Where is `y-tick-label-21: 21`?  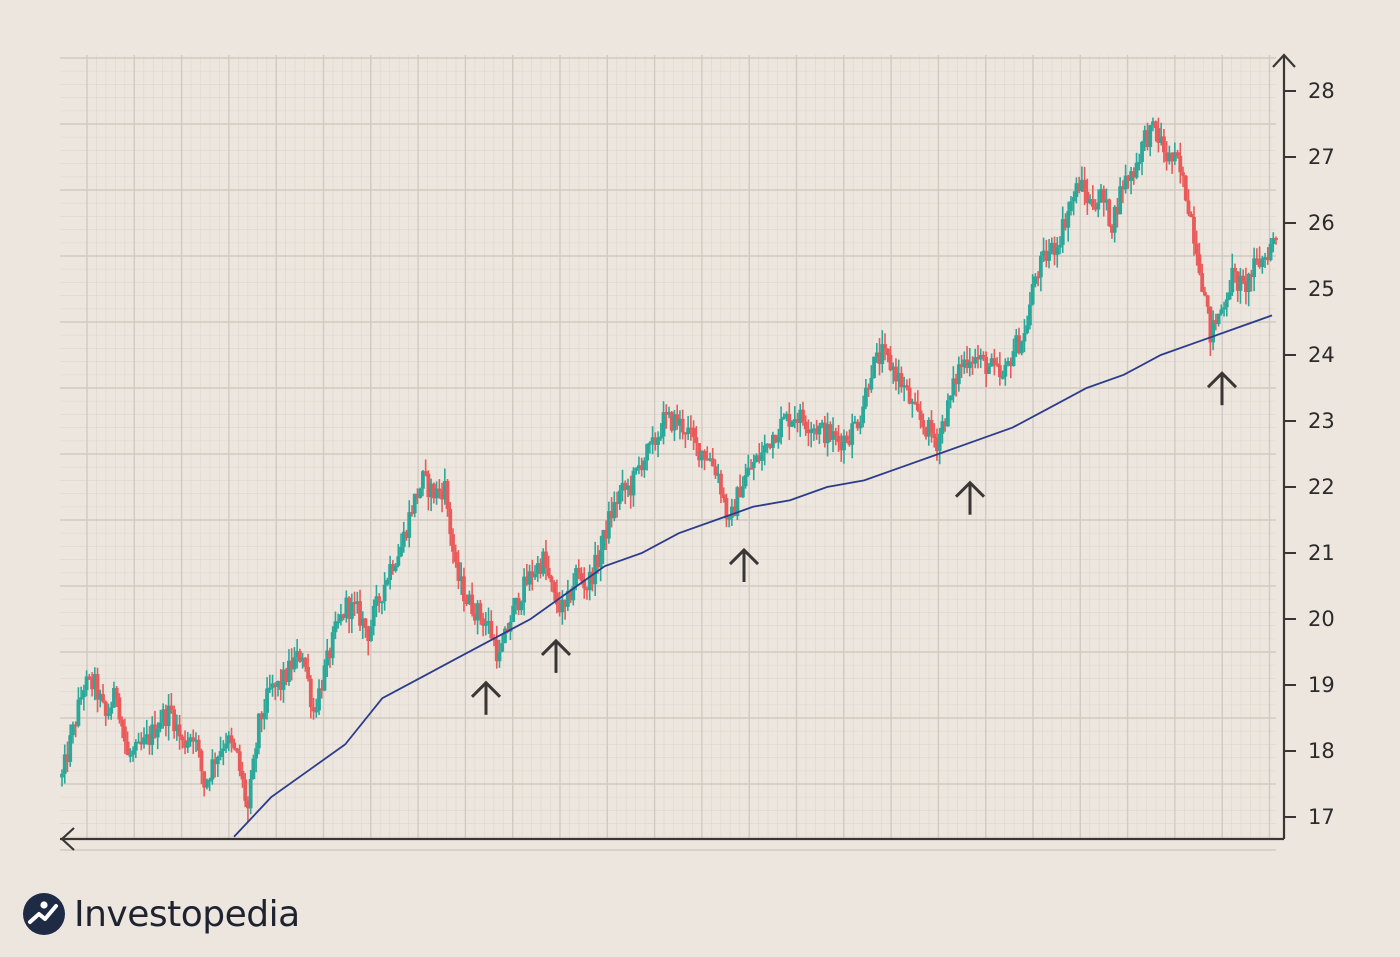
y-tick-label-21: 21 is located at coordinates (1321, 553).